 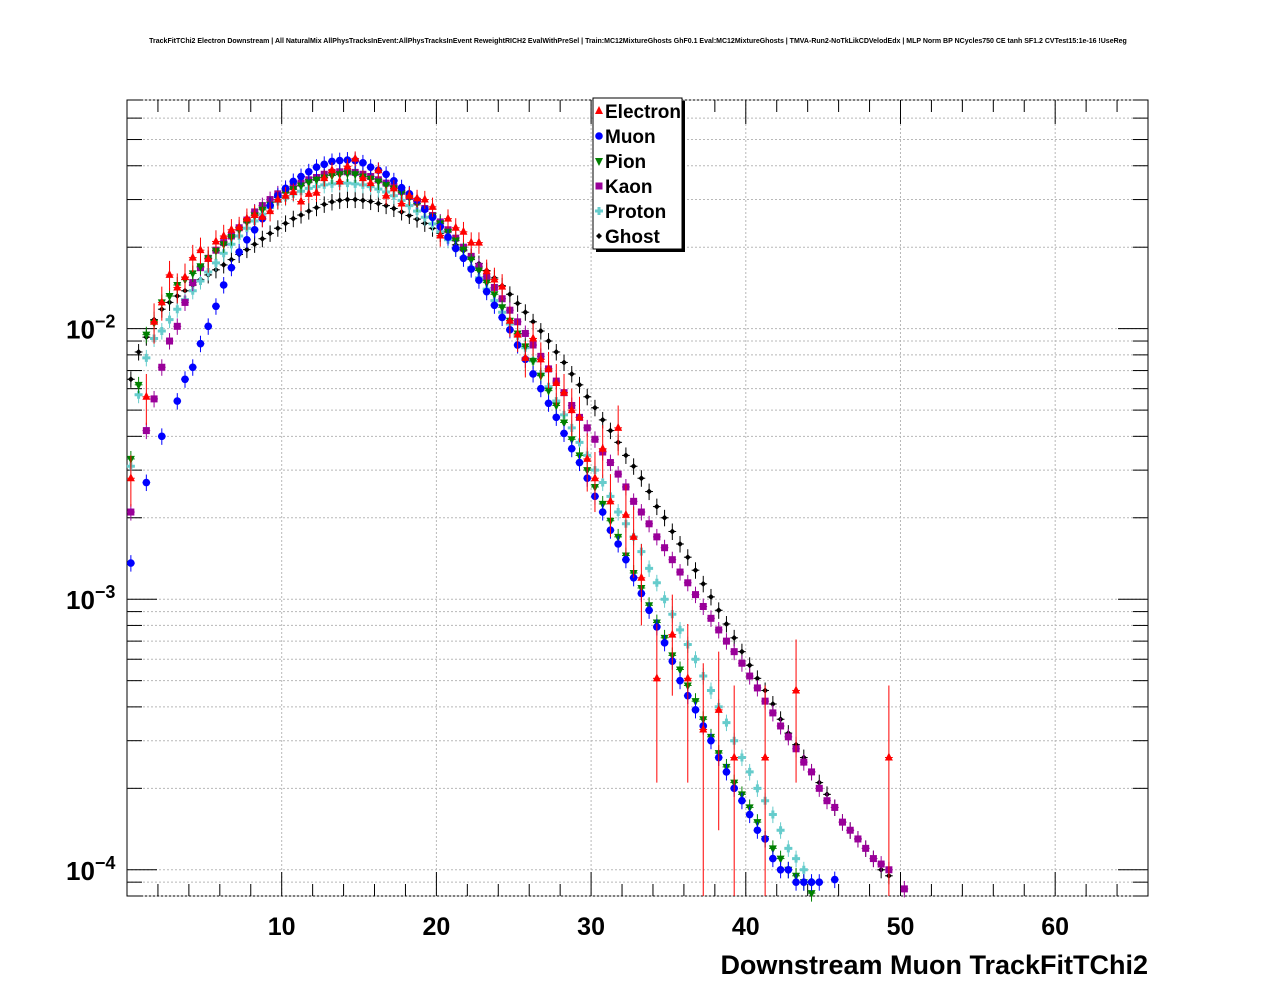 What do you see at coordinates (746, 927) in the screenshot?
I see `x-tick-label: 40` at bounding box center [746, 927].